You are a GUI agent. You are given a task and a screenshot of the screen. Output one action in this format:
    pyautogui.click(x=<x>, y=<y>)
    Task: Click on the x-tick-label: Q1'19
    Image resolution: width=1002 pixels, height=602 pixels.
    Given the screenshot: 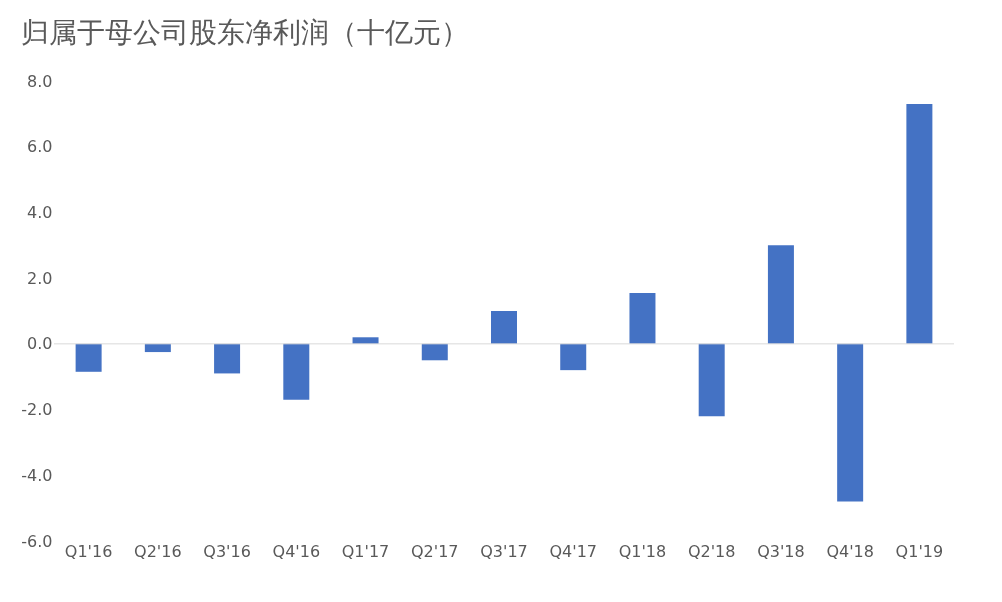 What is the action you would take?
    pyautogui.click(x=919, y=551)
    